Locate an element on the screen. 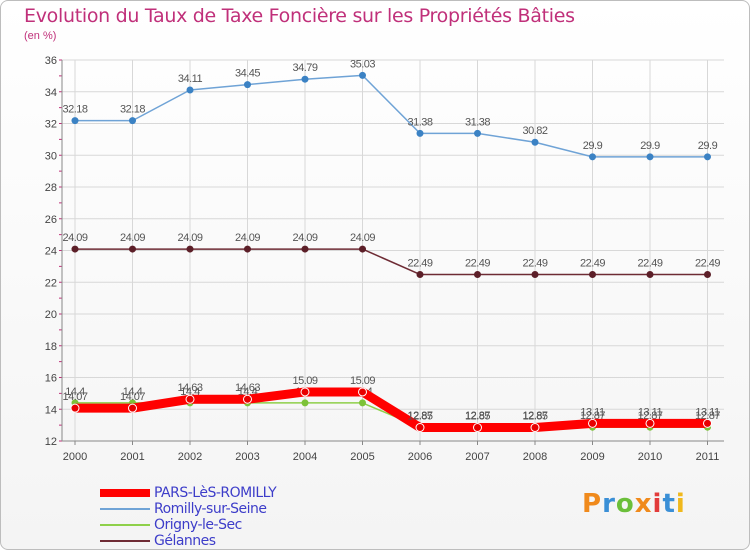 Image resolution: width=750 pixels, height=550 pixels. y-tick-label: 24 is located at coordinates (51, 252).